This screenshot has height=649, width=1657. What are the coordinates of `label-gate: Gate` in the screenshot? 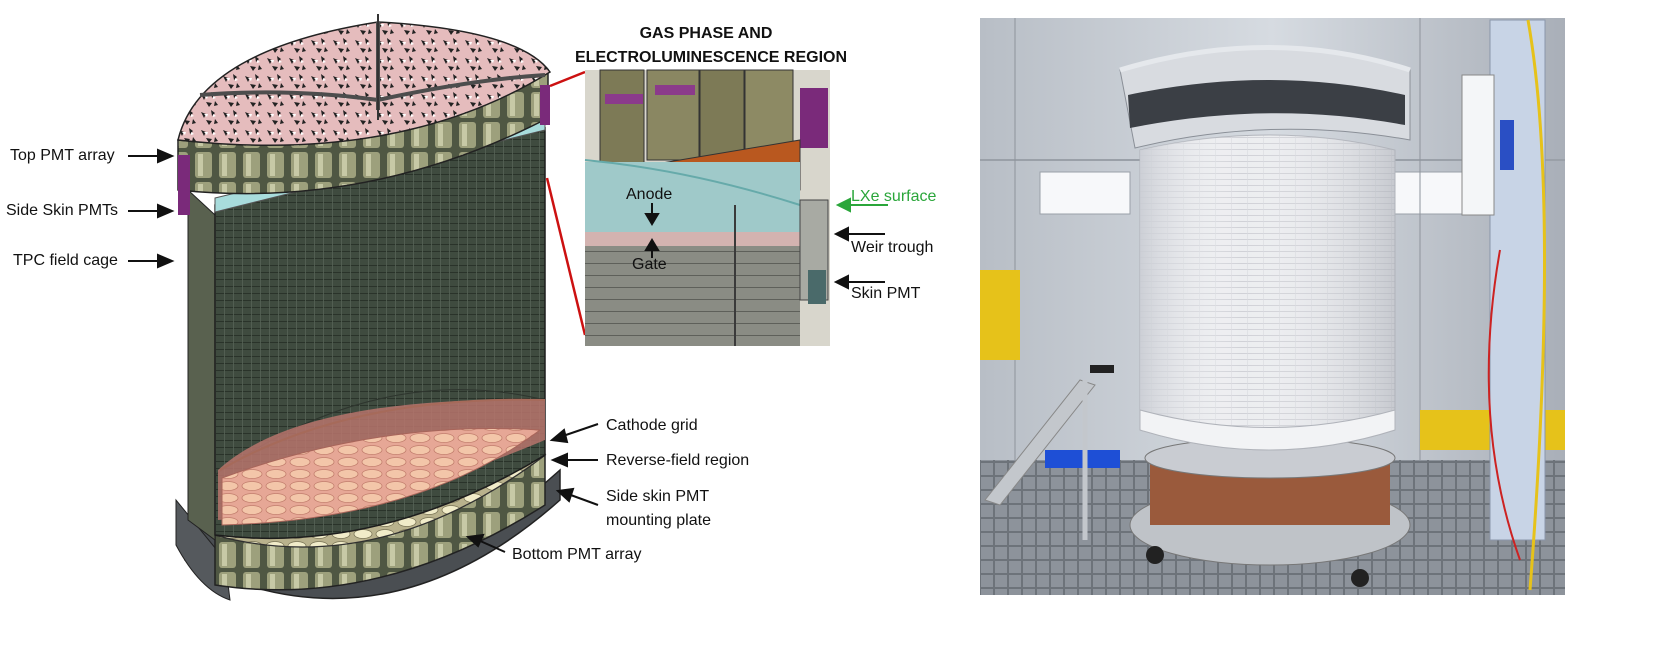 It's located at (649, 264).